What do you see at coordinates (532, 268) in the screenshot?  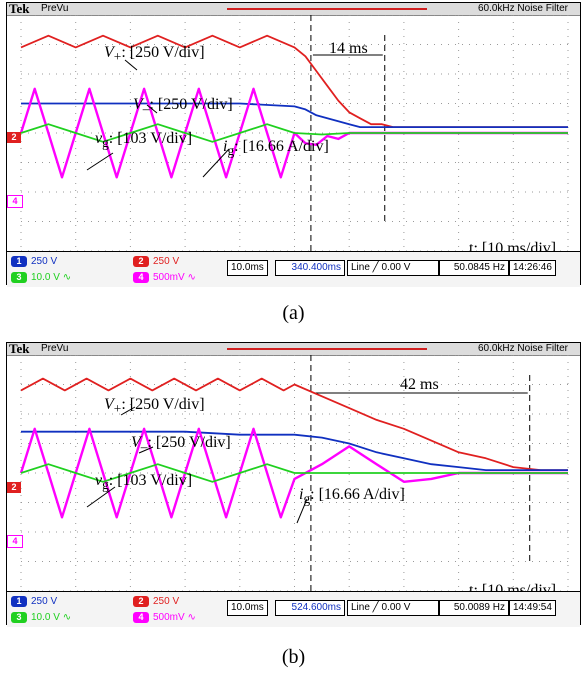 I see `clock-readout: 14:26:46` at bounding box center [532, 268].